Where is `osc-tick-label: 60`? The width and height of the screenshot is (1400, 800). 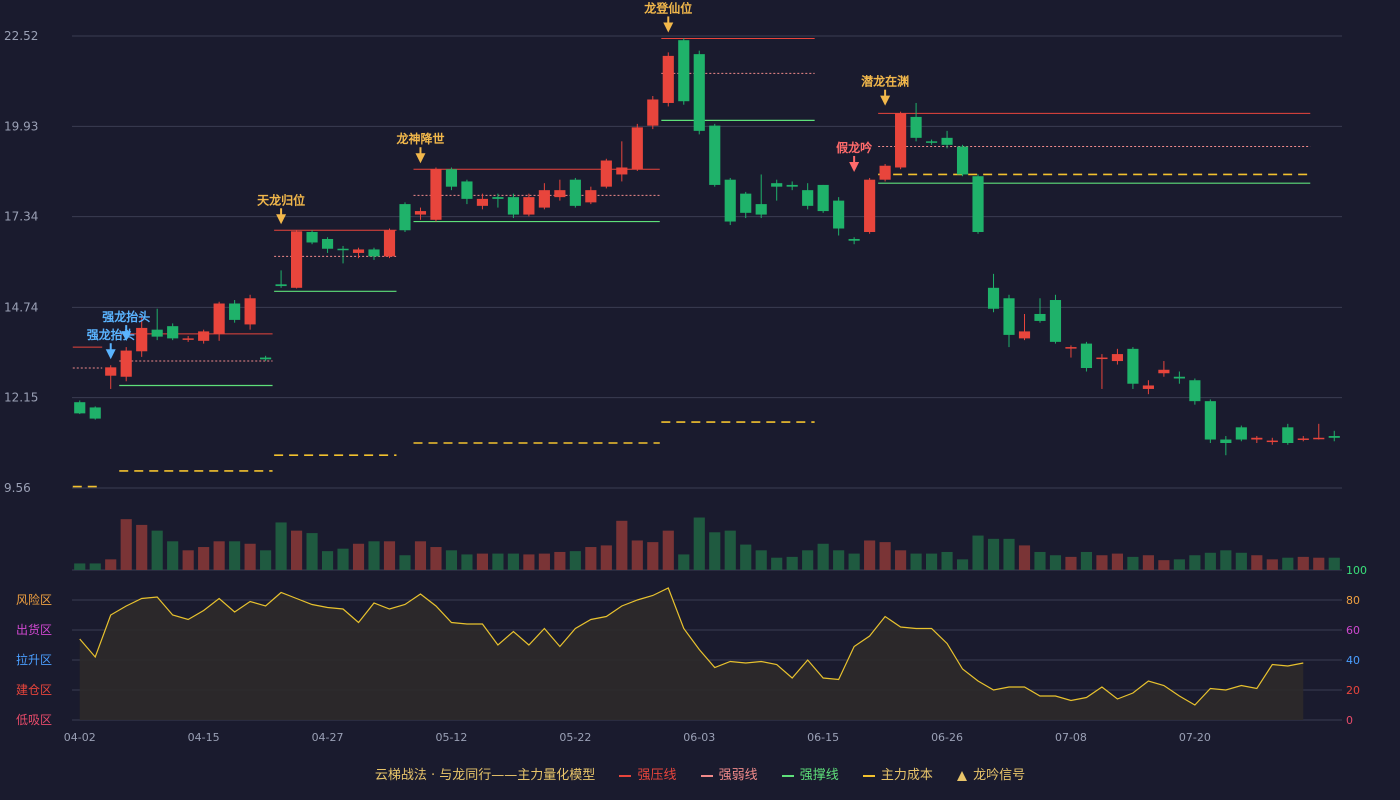 osc-tick-label: 60 is located at coordinates (1353, 630).